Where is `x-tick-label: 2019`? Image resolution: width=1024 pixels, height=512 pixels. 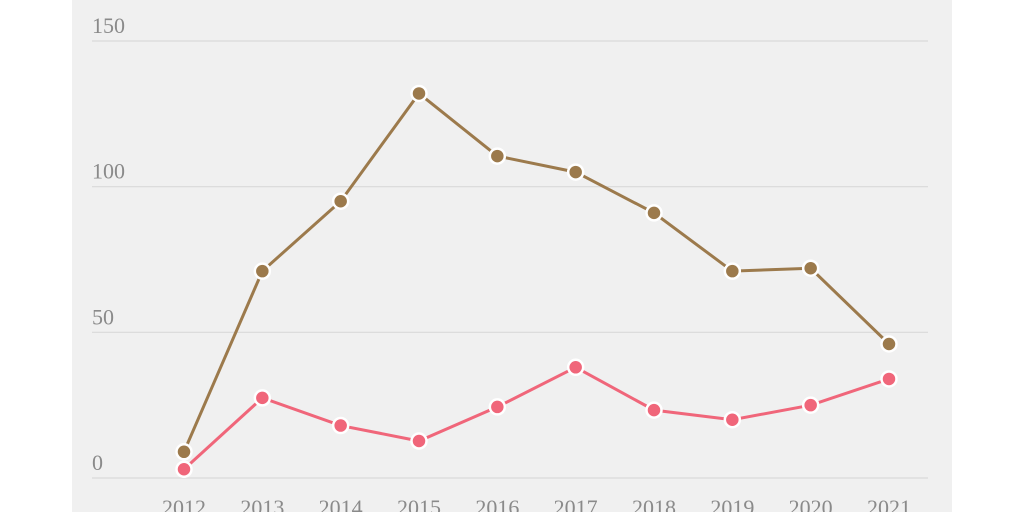 x-tick-label: 2019 is located at coordinates (732, 503).